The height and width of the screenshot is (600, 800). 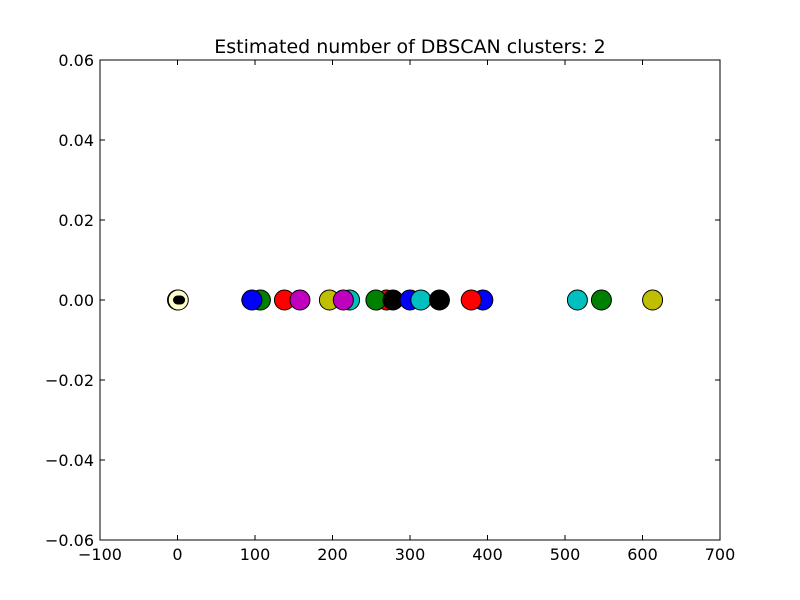 I want to click on y-tick-label: 0.04, so click(x=76, y=140).